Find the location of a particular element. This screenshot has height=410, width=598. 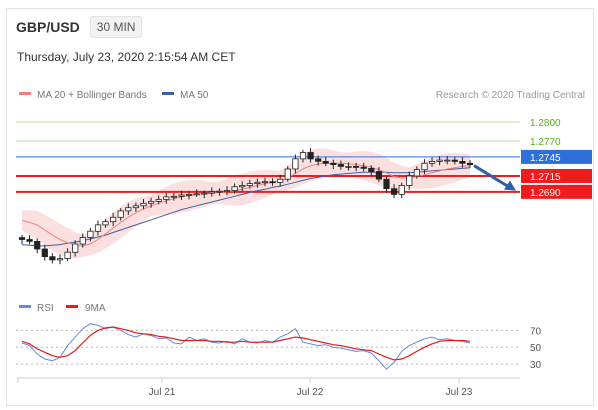

symbol-title: GBP/USD is located at coordinates (48, 27).